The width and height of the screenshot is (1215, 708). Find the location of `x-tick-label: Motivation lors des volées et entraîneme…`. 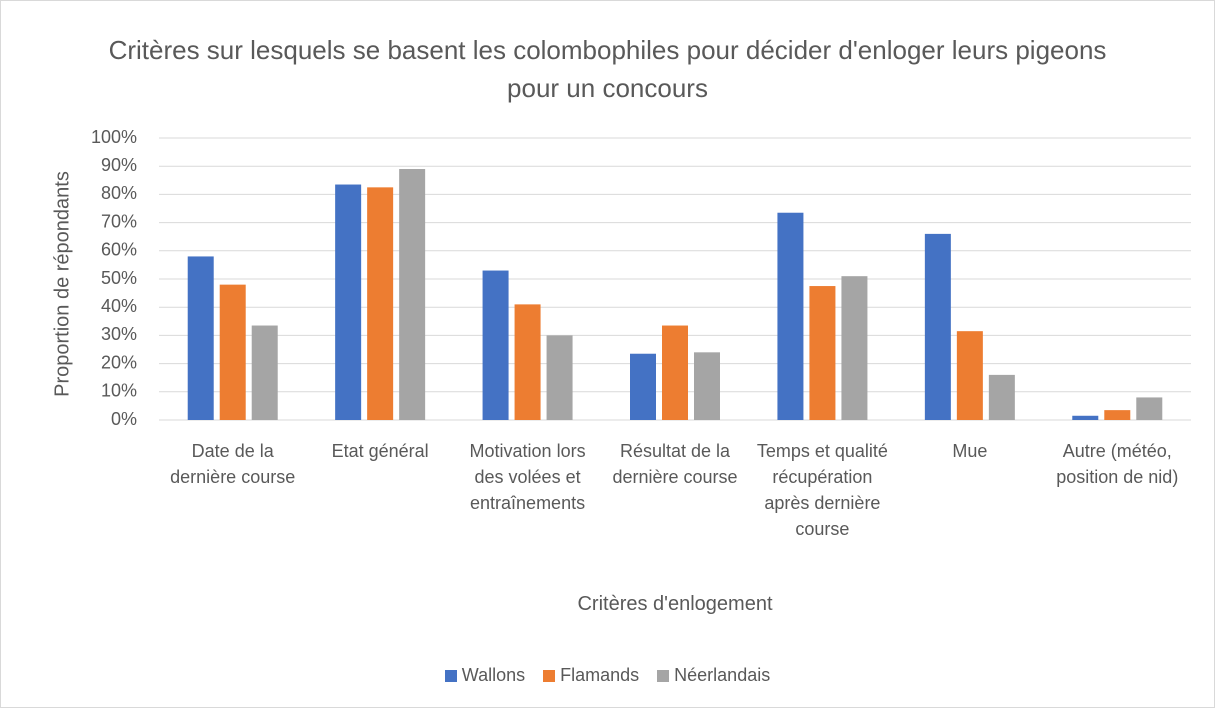

x-tick-label: Motivation lors des volées et entraîneme… is located at coordinates (527, 477).